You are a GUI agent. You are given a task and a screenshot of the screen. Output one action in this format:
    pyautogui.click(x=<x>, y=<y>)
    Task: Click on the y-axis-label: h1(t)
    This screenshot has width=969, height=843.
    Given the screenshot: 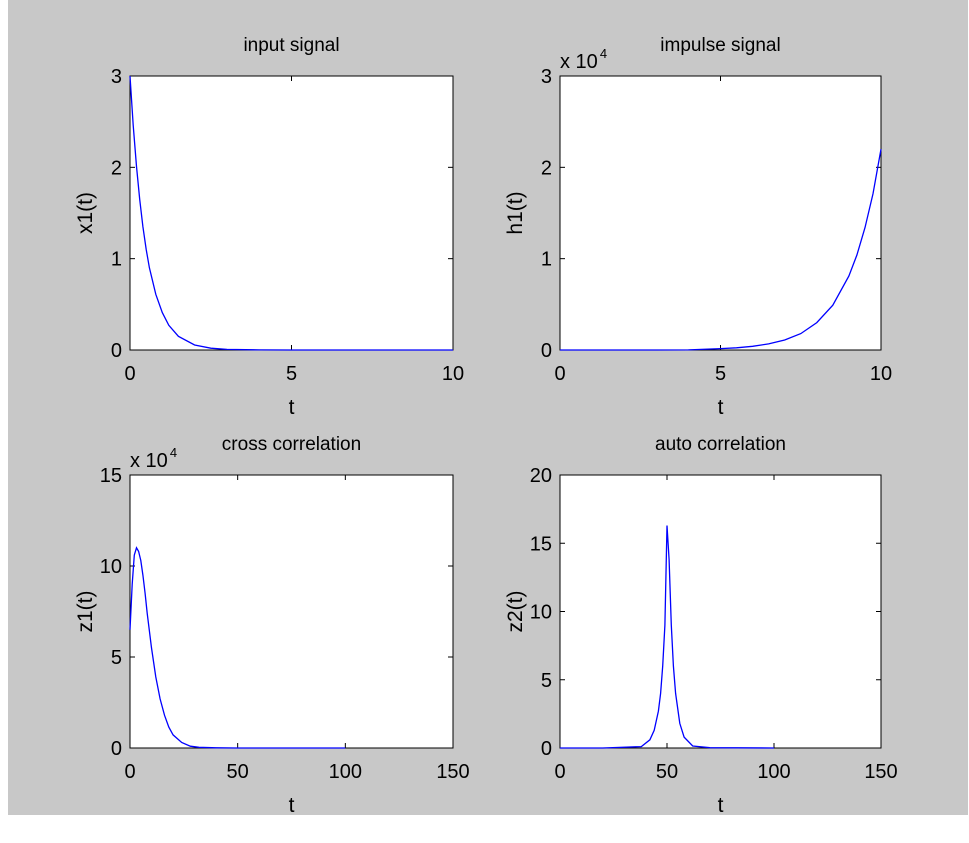 What is the action you would take?
    pyautogui.click(x=515, y=212)
    